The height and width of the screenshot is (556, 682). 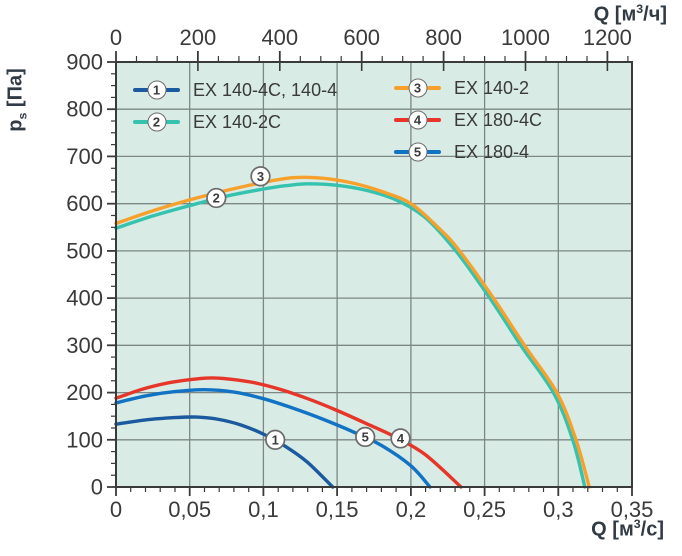 I want to click on svg-text: 2, so click(x=216, y=198).